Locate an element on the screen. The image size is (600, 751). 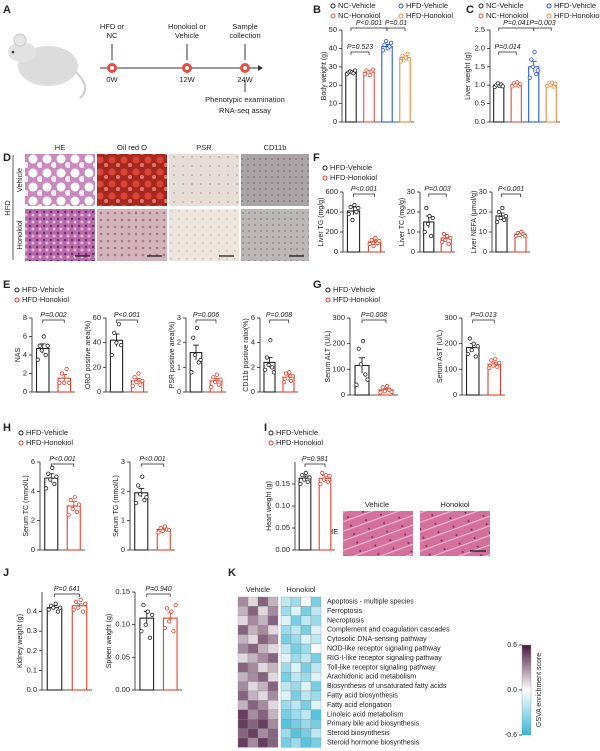
y-axis-label: Body weight (g) is located at coordinates (324, 76).